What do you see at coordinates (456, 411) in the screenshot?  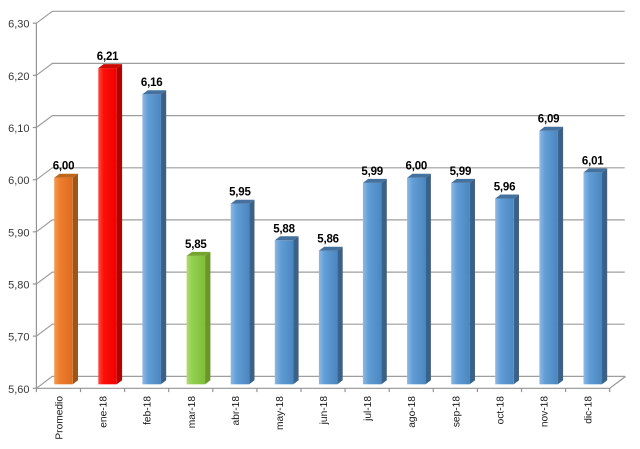 I see `svg-text: sep-18` at bounding box center [456, 411].